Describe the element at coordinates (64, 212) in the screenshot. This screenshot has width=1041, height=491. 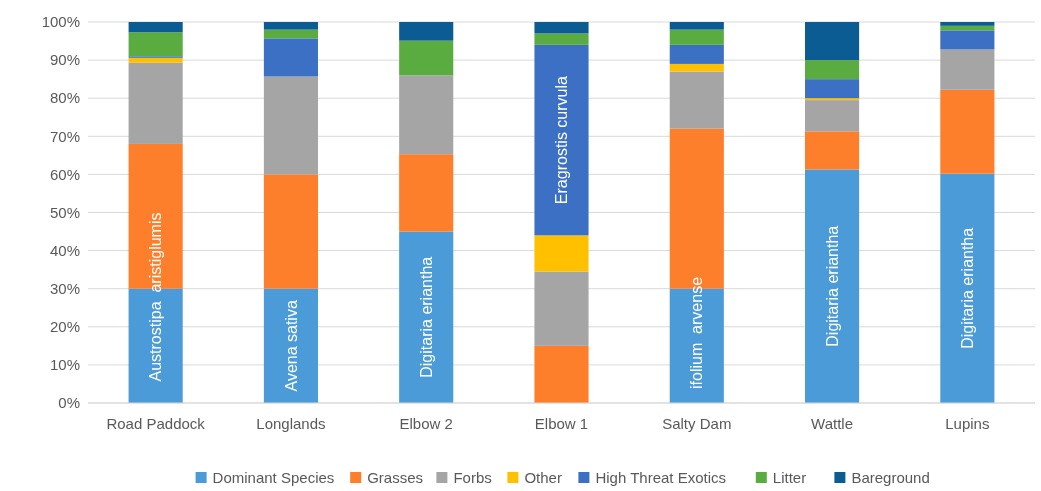
I see `y-tick-label: 50%` at that location.